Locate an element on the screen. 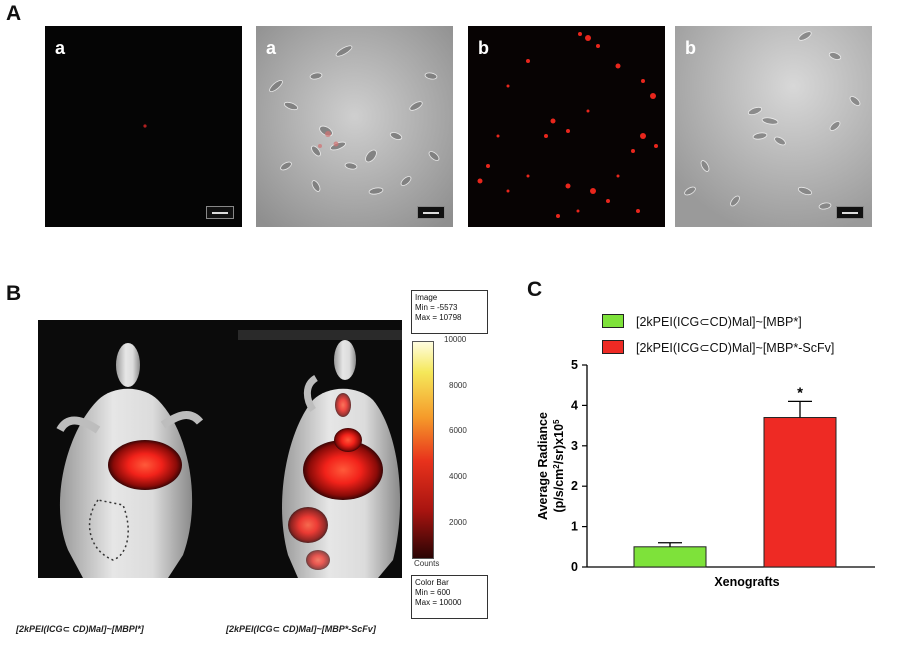 The image size is (916, 645). y-tick-label: 0 is located at coordinates (574, 567).